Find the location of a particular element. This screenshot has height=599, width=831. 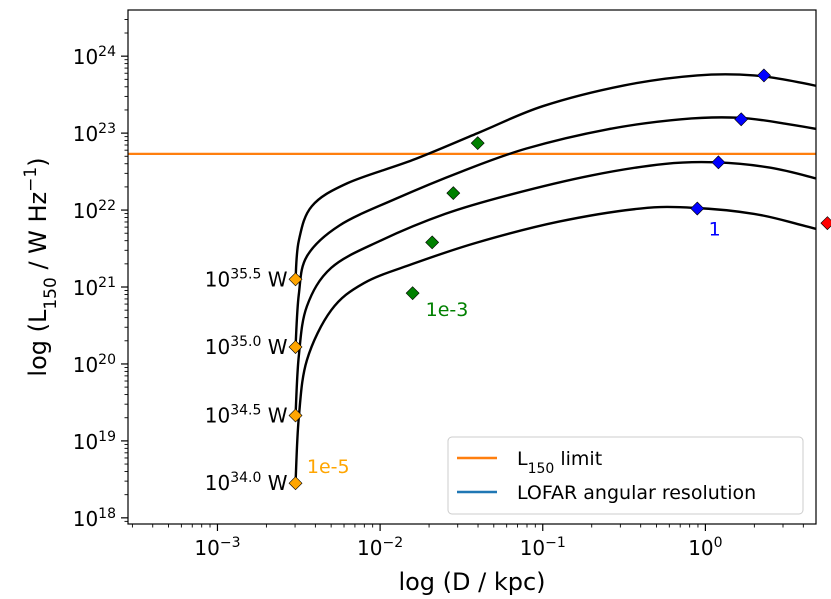

annotation-2: 1 is located at coordinates (715, 229).